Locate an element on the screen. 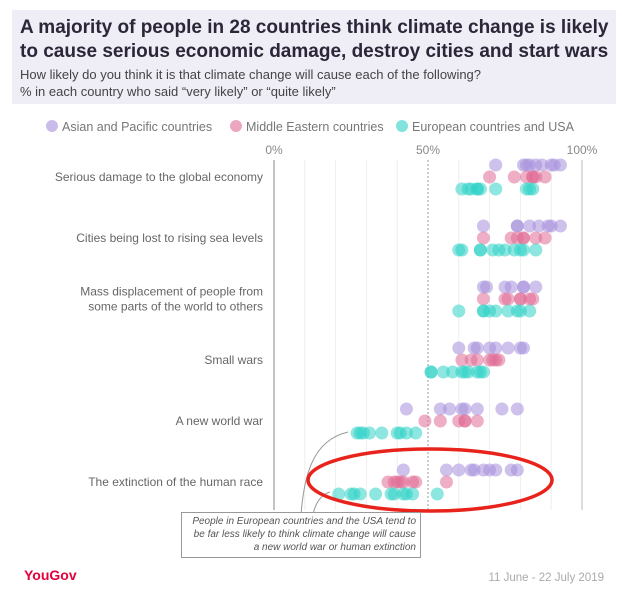  legend-label: Asian and Pacific countries is located at coordinates (137, 127).